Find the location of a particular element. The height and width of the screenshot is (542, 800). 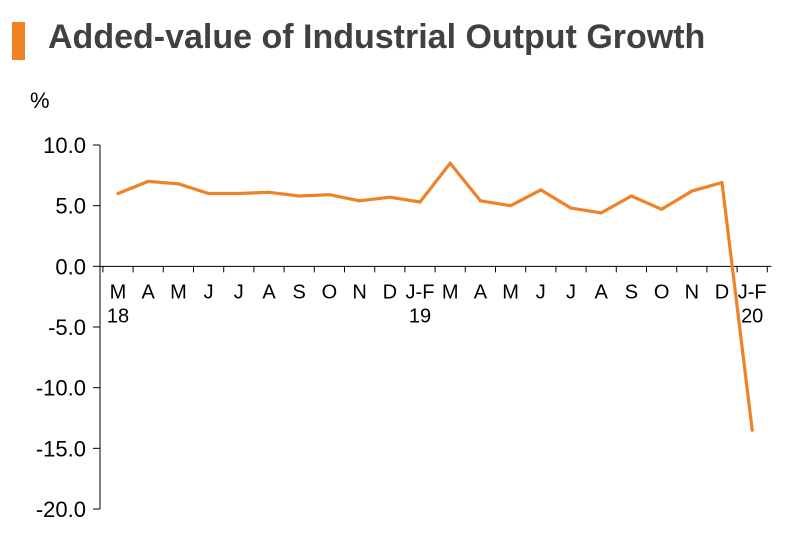

y-axis: 10.0 5.0 0.0 -5.0 -10.0 -15.0 -20.0 is located at coordinates (68, 327).